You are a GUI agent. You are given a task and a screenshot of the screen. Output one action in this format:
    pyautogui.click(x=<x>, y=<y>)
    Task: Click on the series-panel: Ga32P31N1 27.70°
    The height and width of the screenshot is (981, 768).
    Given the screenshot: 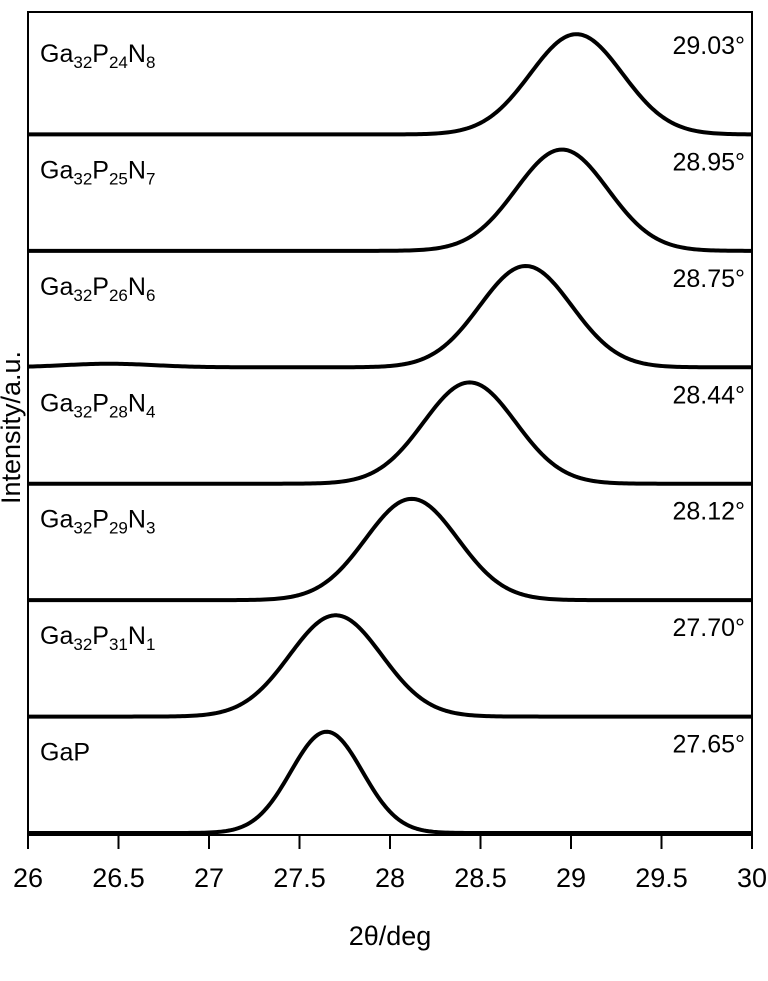 What is the action you would take?
    pyautogui.click(x=390, y=666)
    